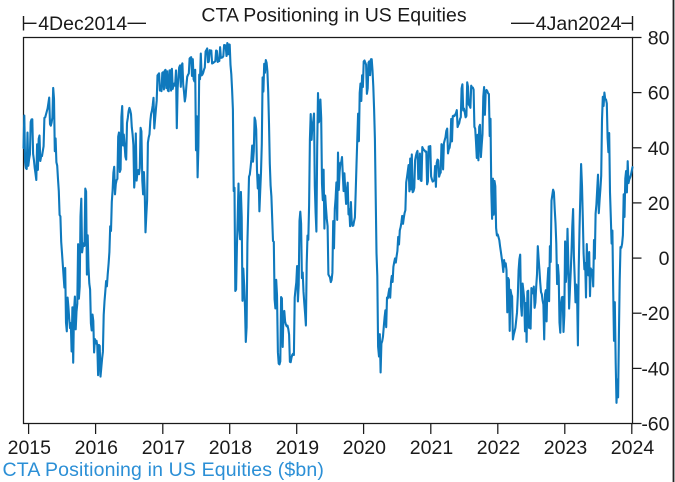 This screenshot has width=675, height=482. What do you see at coordinates (664, 259) in the screenshot?
I see `svg-text: 0` at bounding box center [664, 259].